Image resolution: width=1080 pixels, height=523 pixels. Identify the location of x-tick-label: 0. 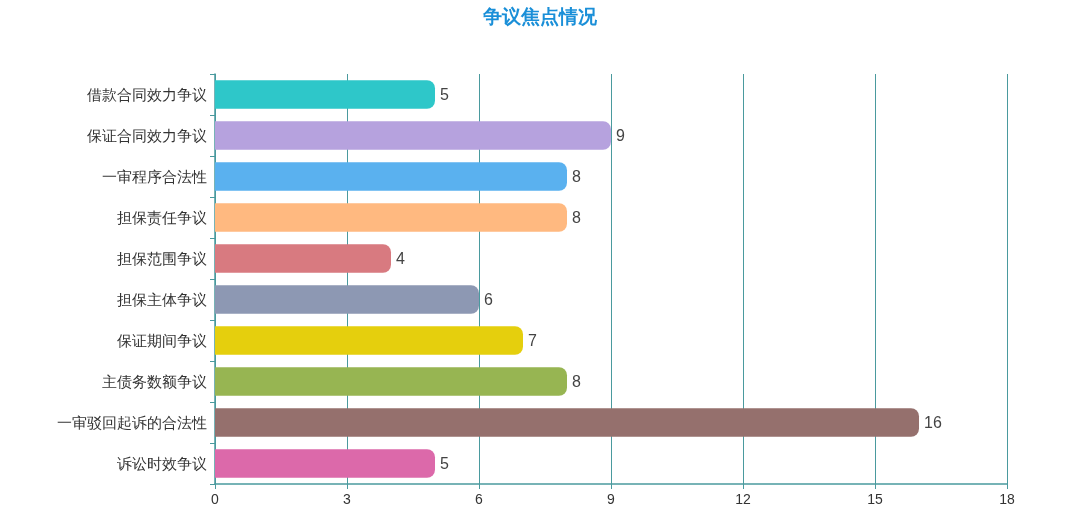
(215, 499).